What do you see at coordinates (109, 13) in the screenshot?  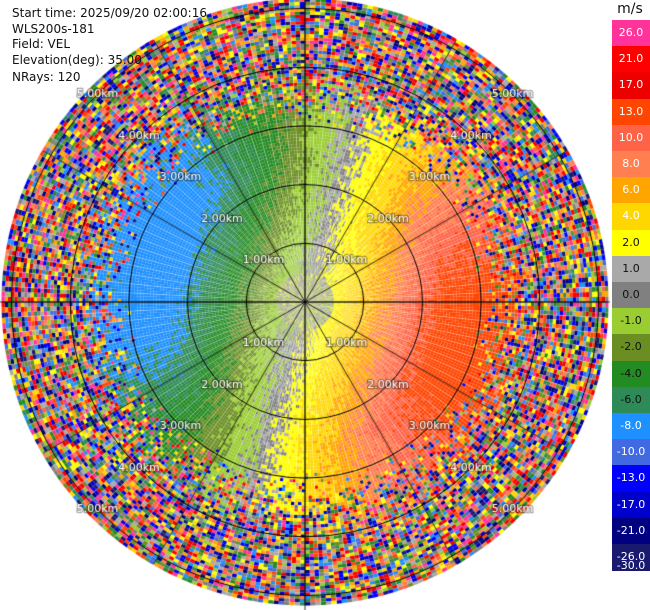 I see `start-time-text: Start time: 2025/09/20 02:00:16` at bounding box center [109, 13].